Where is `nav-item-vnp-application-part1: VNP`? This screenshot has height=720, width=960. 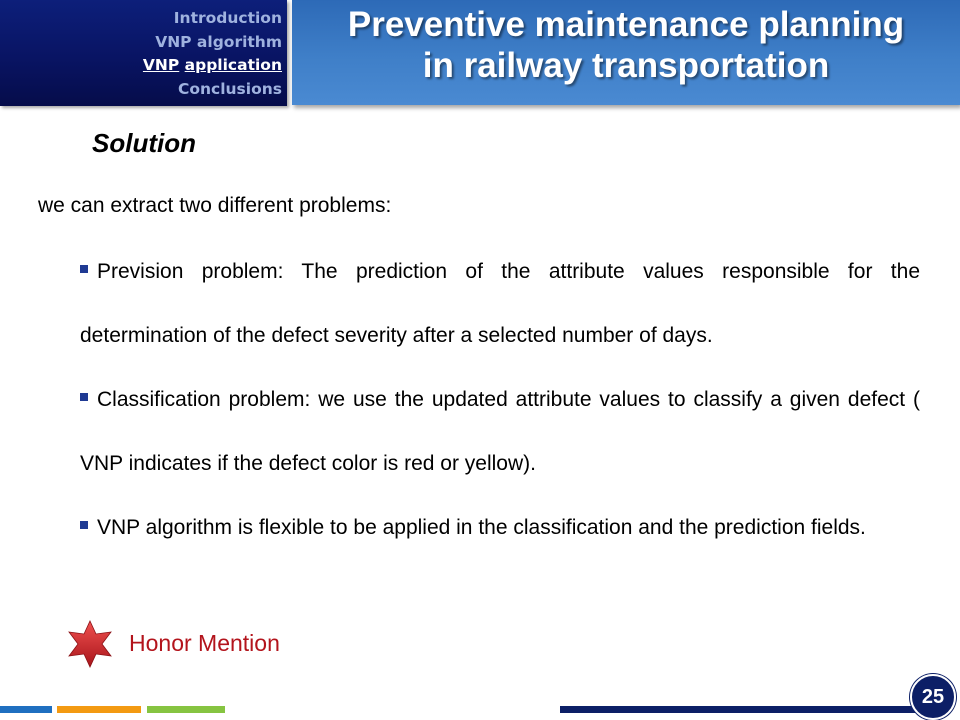
nav-item-vnp-application-part1: VNP is located at coordinates (161, 65).